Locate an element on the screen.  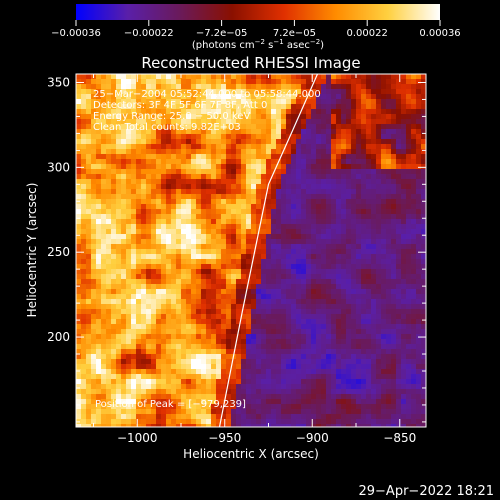
footer-date: 29−Apr−2022 18:21 is located at coordinates (427, 491).